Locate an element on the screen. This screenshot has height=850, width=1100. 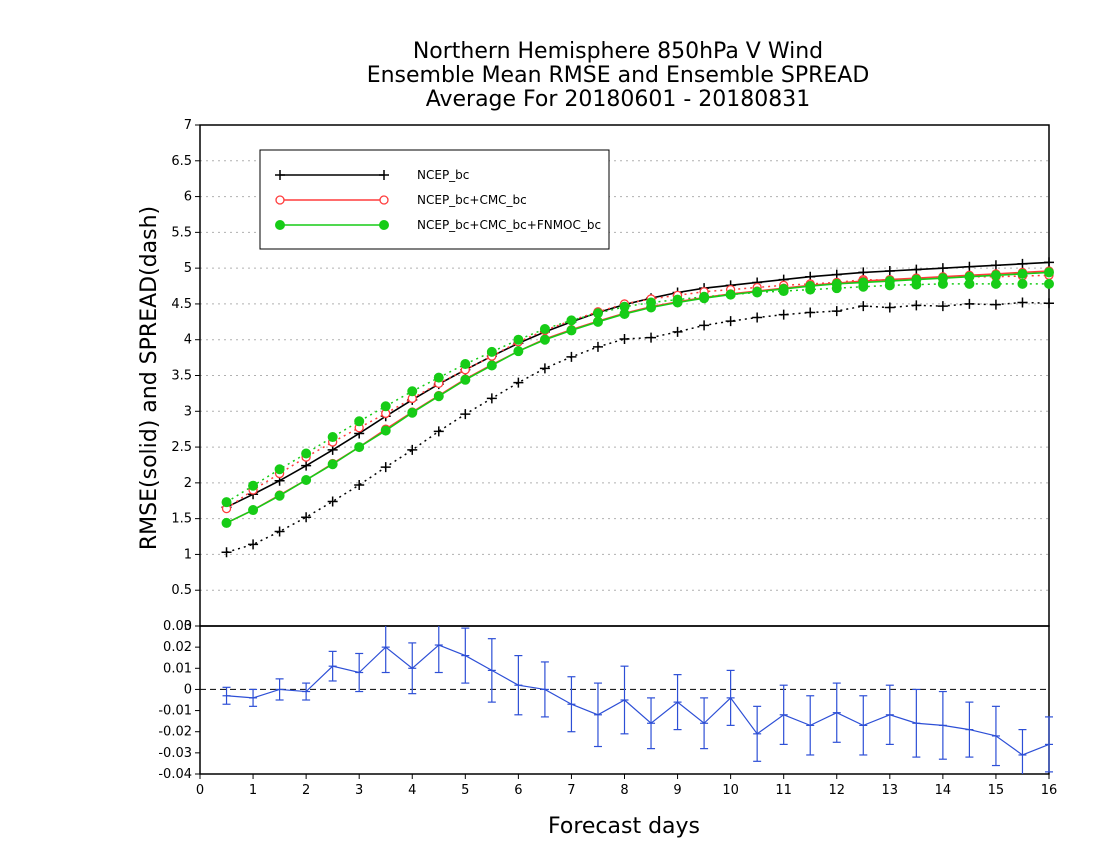
diff-y-tick-label: 0.02 is located at coordinates (177, 647).